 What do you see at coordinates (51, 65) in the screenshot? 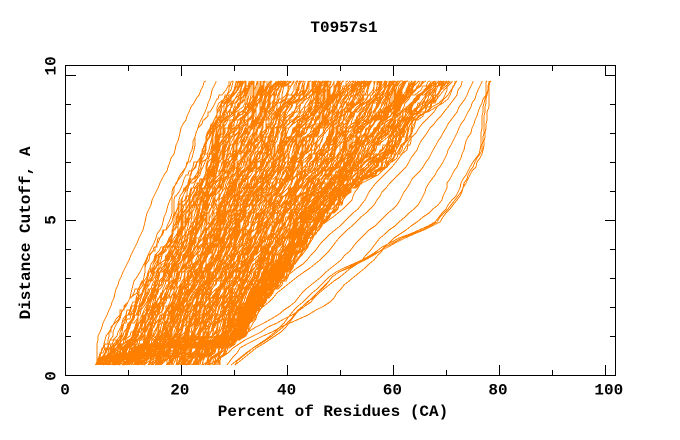
I see `svg-text: 10` at bounding box center [51, 65].